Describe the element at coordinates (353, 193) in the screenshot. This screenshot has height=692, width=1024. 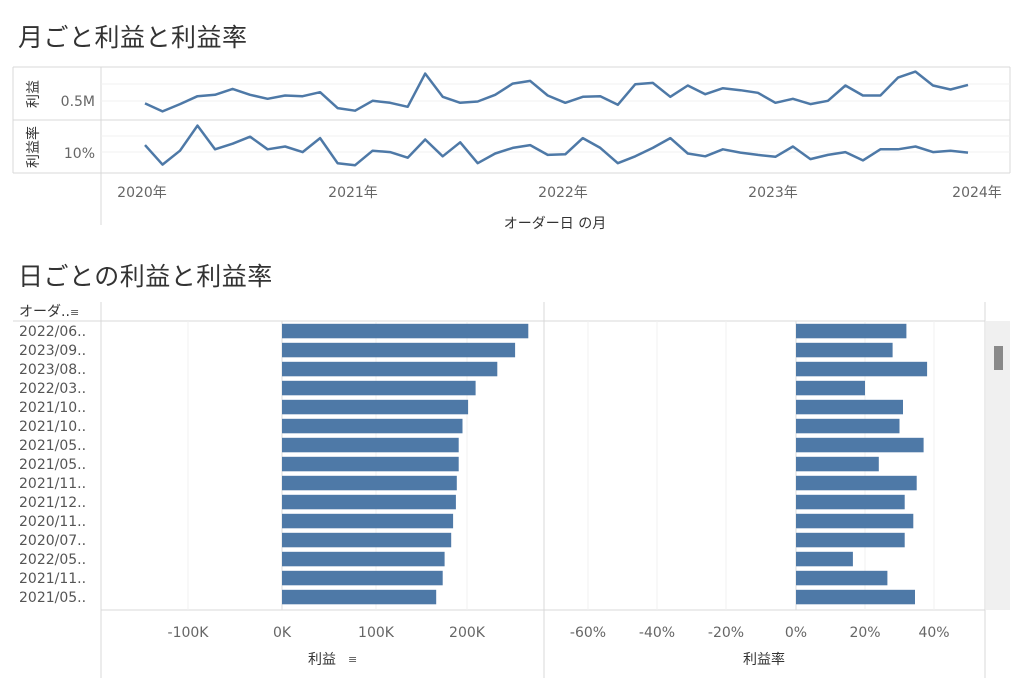
I see `x-tick-2021: 2021年` at that location.